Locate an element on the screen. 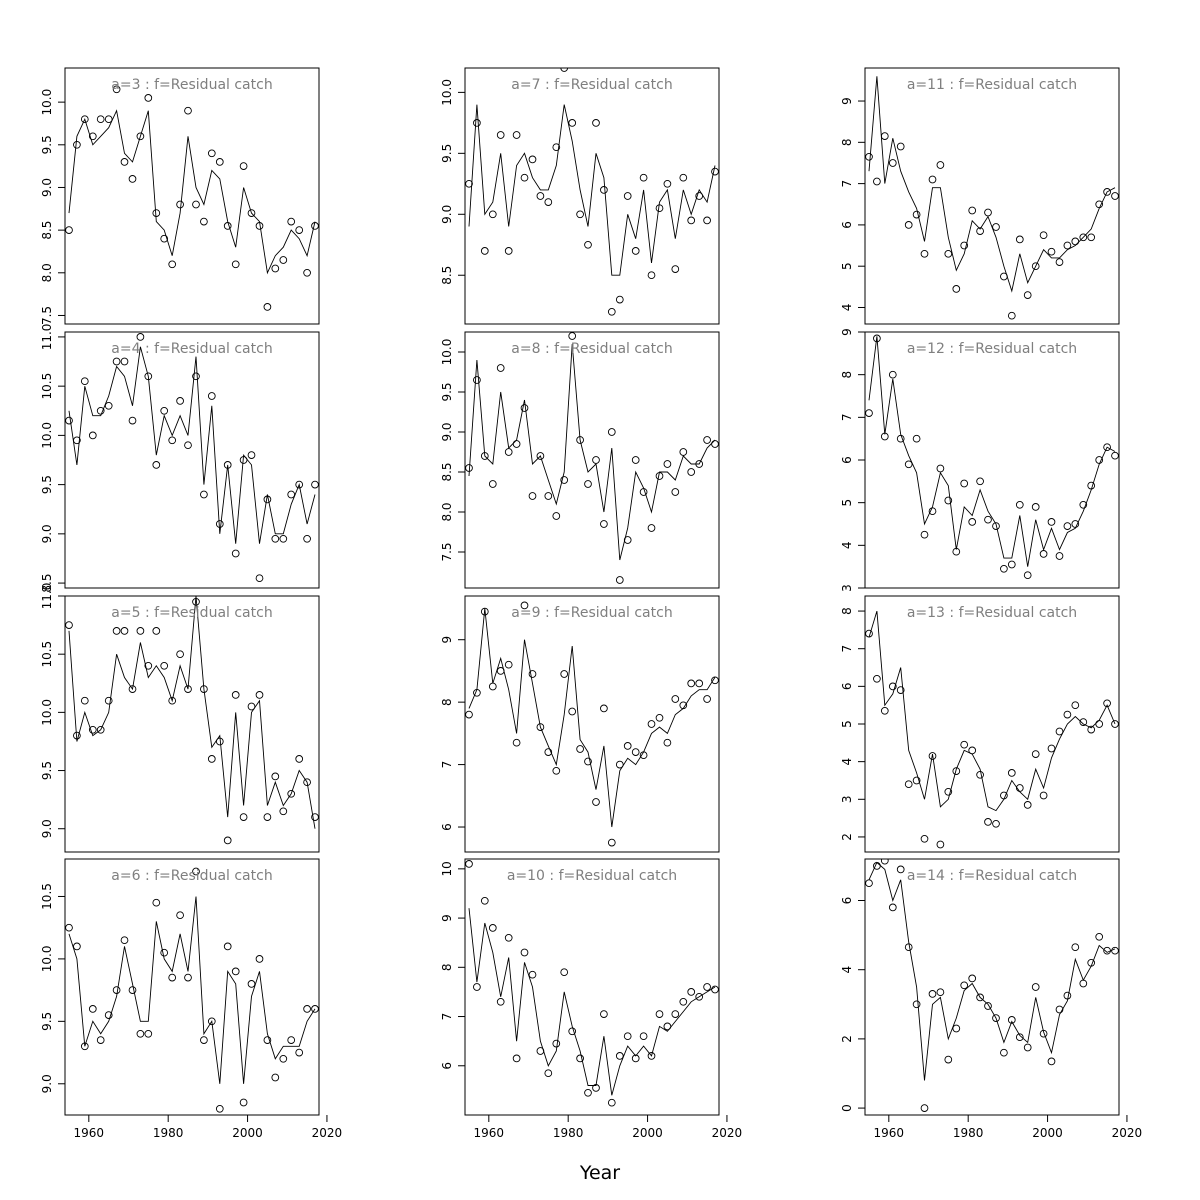 Image resolution: width=1200 pixels, height=1200 pixels. y-tick-label: 10.5 is located at coordinates (47, 654).